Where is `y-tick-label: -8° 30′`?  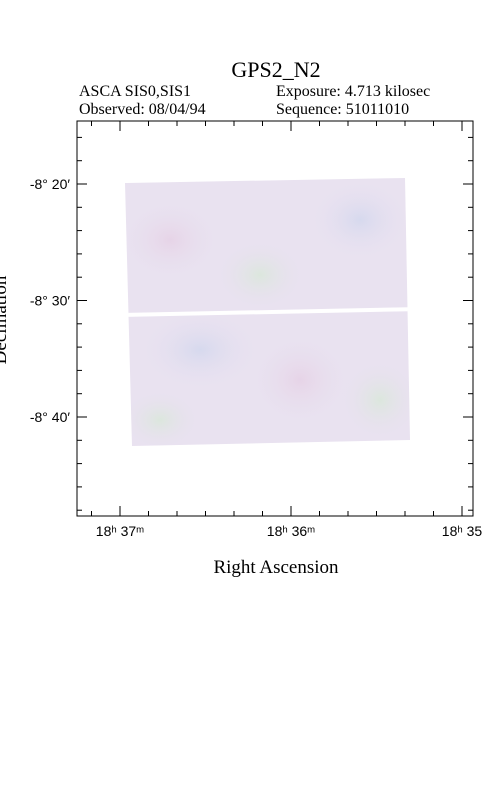 y-tick-label: -8° 30′ is located at coordinates (50, 301).